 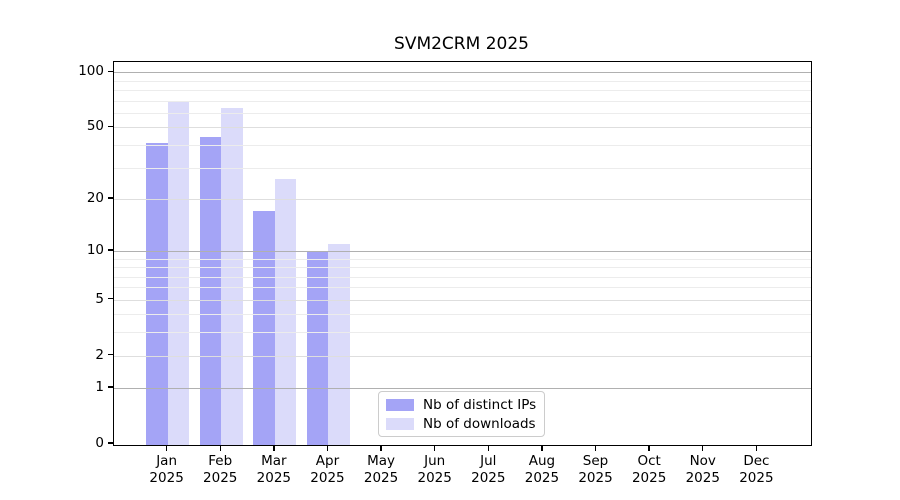 What do you see at coordinates (99, 354) in the screenshot?
I see `y-tick-label-2: 2` at bounding box center [99, 354].